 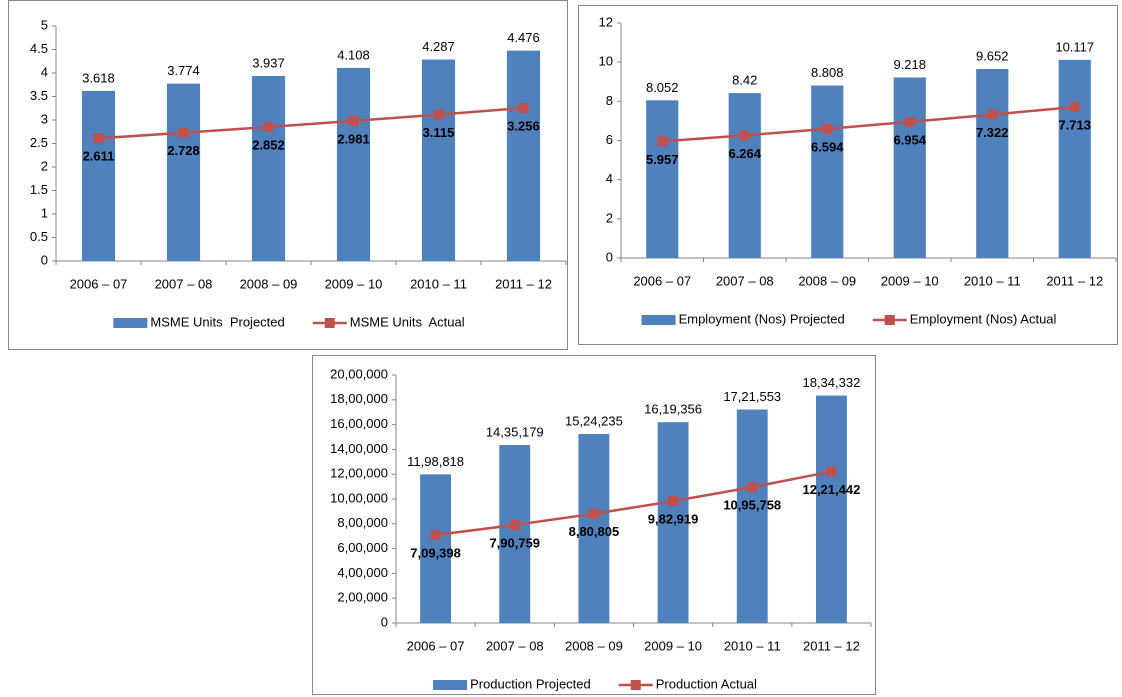 What do you see at coordinates (1074, 124) in the screenshot?
I see `value-label: 7.713` at bounding box center [1074, 124].